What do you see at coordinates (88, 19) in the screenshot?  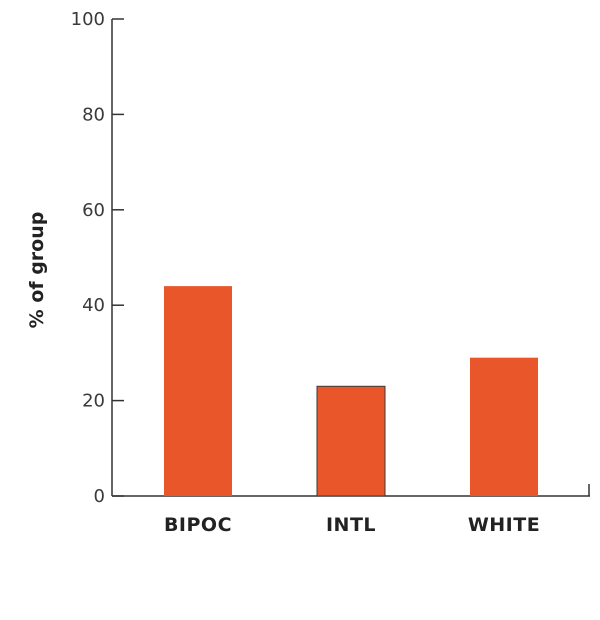 I see `y-tick-label: 100` at bounding box center [88, 19].